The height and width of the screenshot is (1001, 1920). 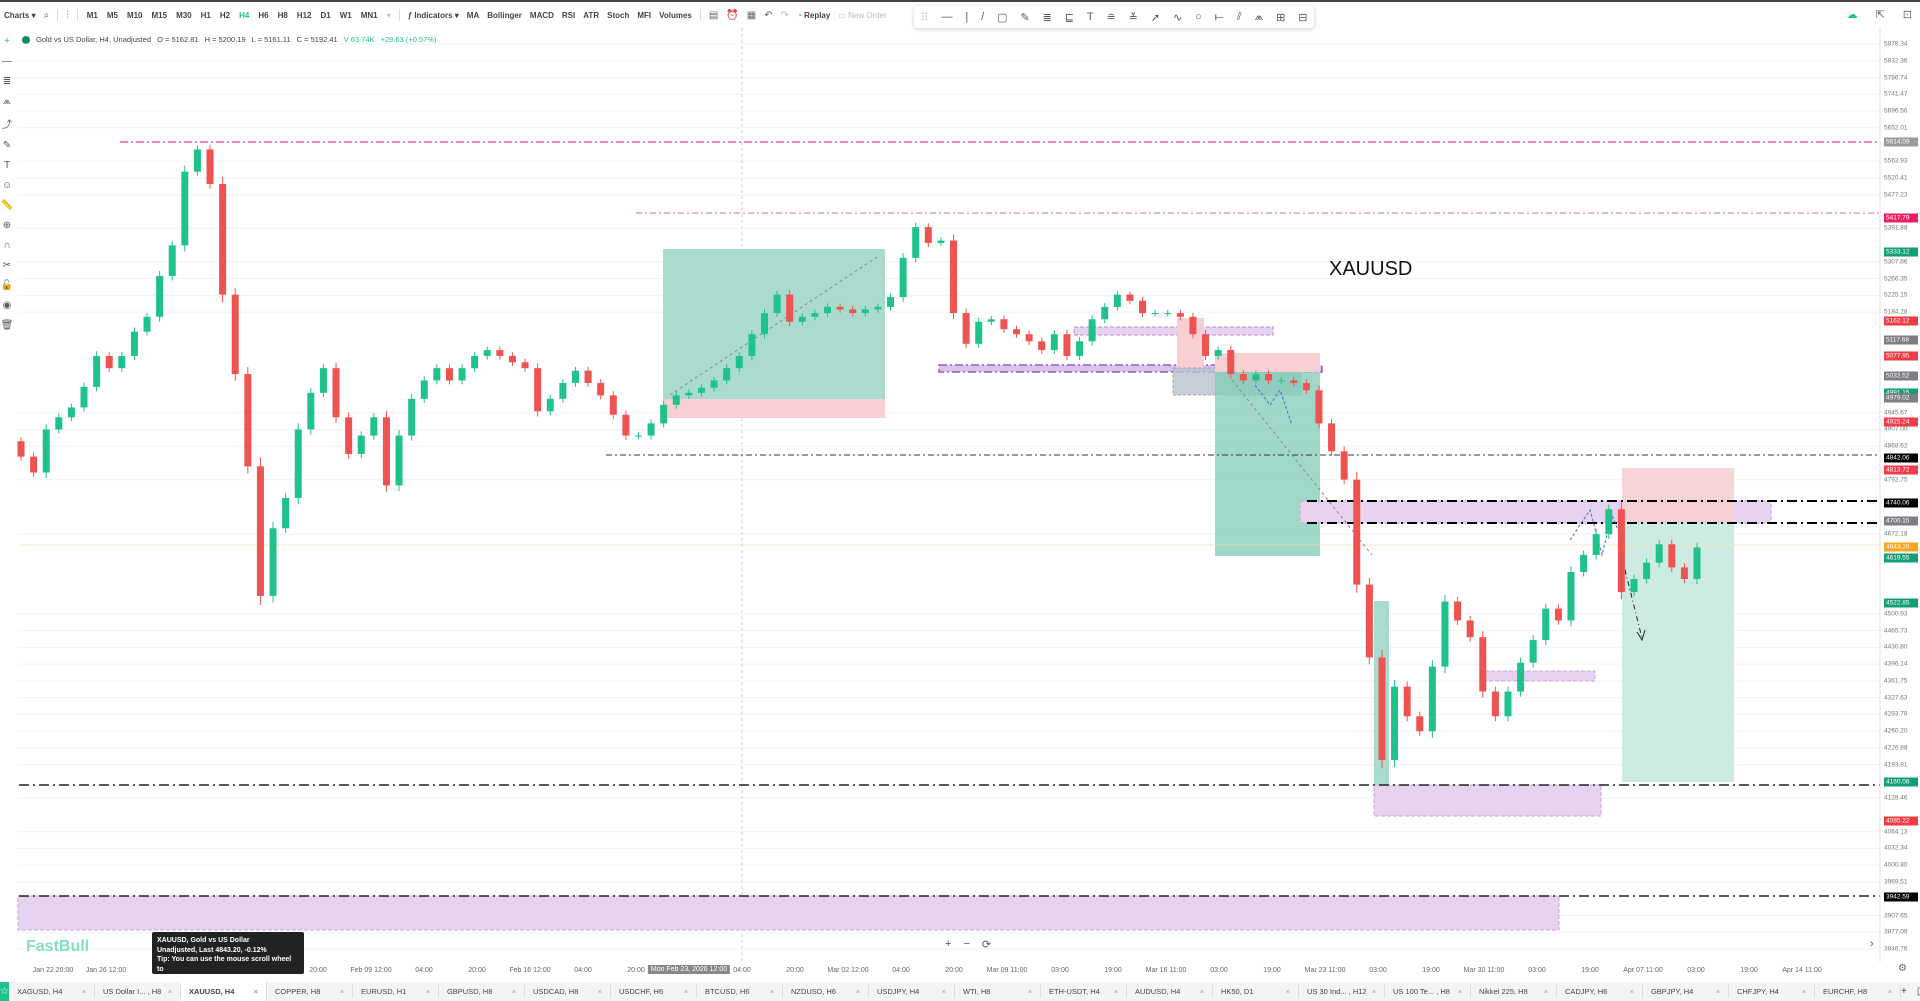 I want to click on chart-tab: USDCHF, H6 ×, so click(x=654, y=991).